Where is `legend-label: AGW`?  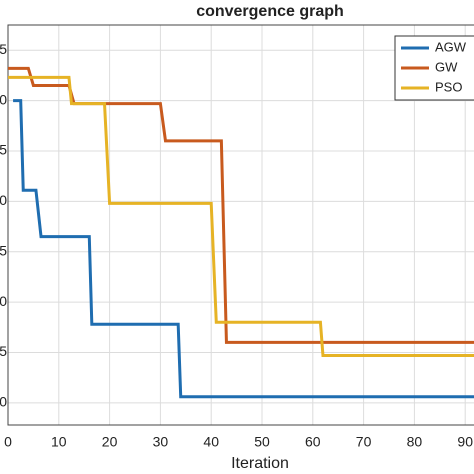
legend-label: AGW is located at coordinates (451, 46).